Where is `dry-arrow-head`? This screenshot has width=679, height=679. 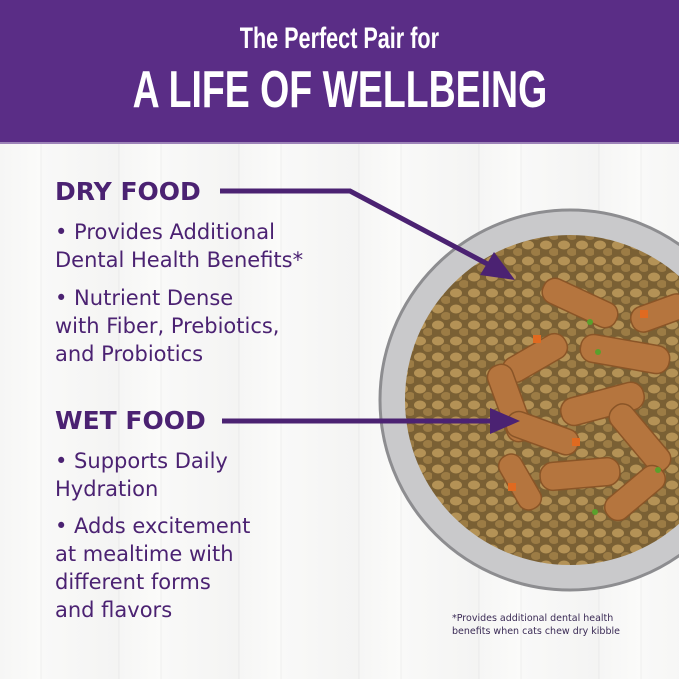 dry-arrow-head is located at coordinates (497, 266).